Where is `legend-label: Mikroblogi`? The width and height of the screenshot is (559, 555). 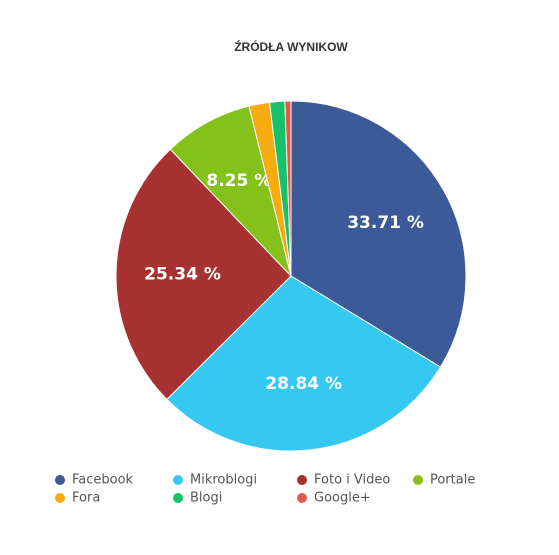 legend-label: Mikroblogi is located at coordinates (223, 480).